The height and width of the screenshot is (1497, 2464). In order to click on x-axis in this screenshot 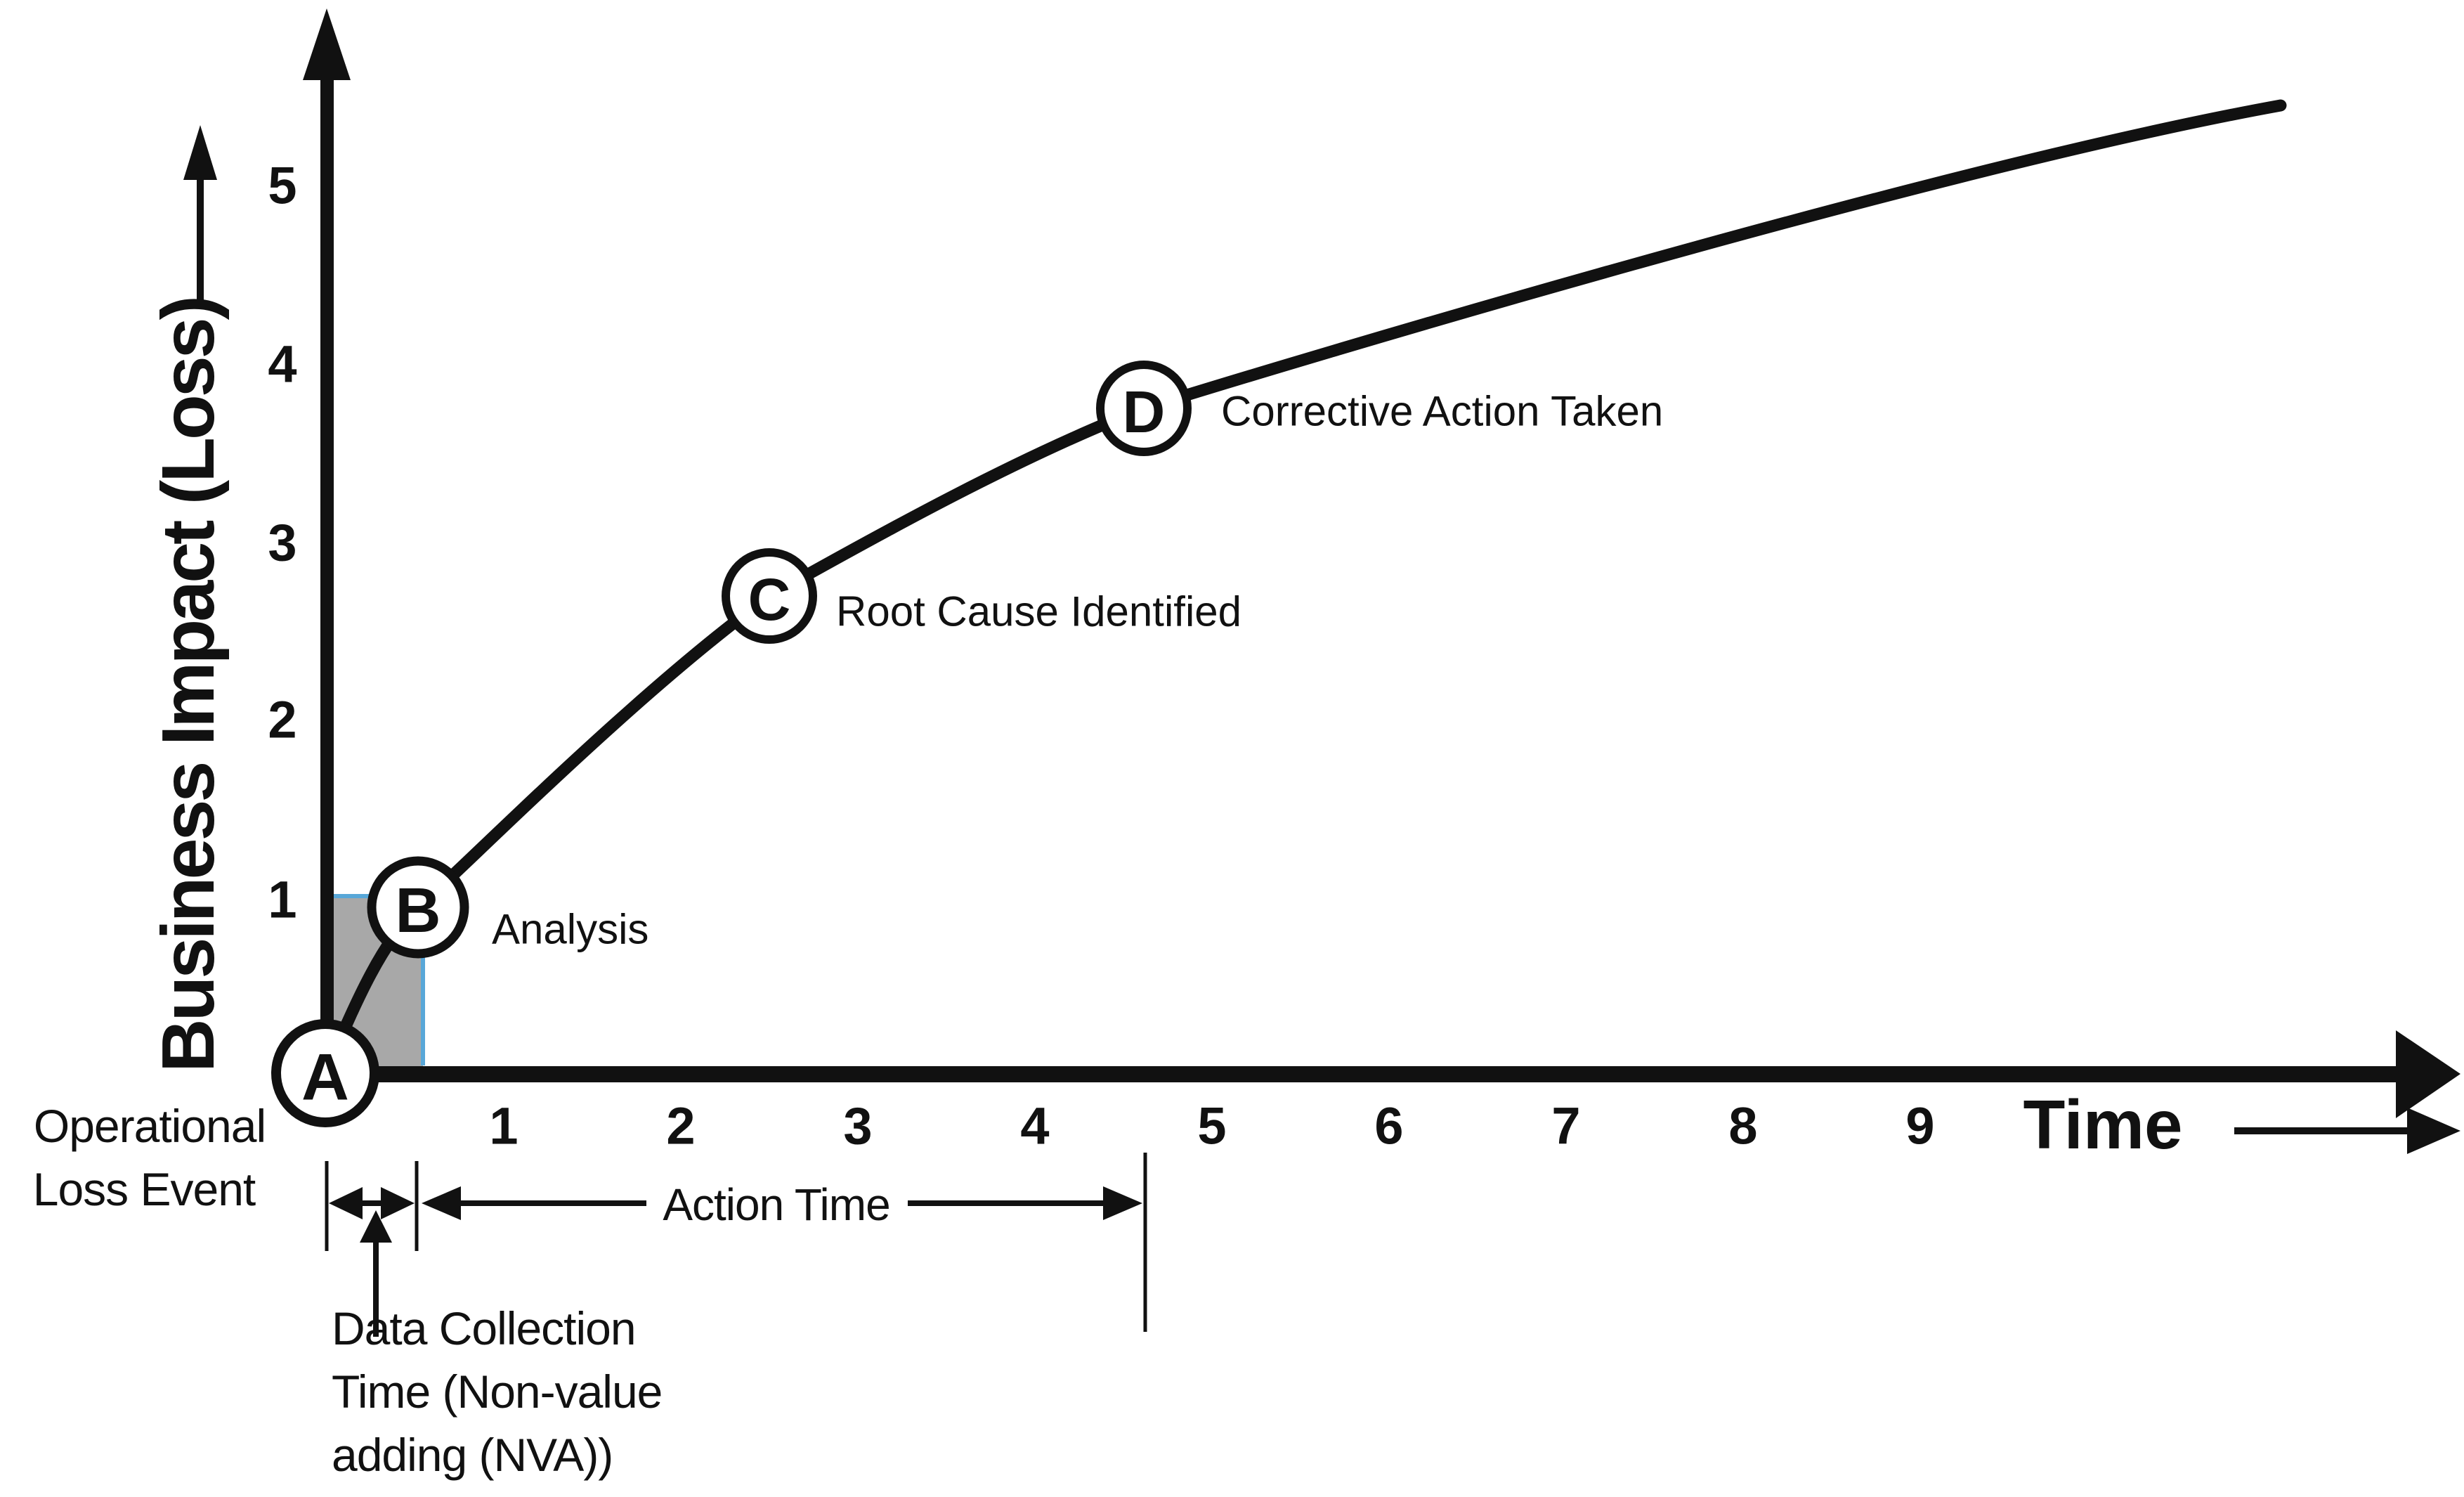, I will do `click(1390, 1074)`.